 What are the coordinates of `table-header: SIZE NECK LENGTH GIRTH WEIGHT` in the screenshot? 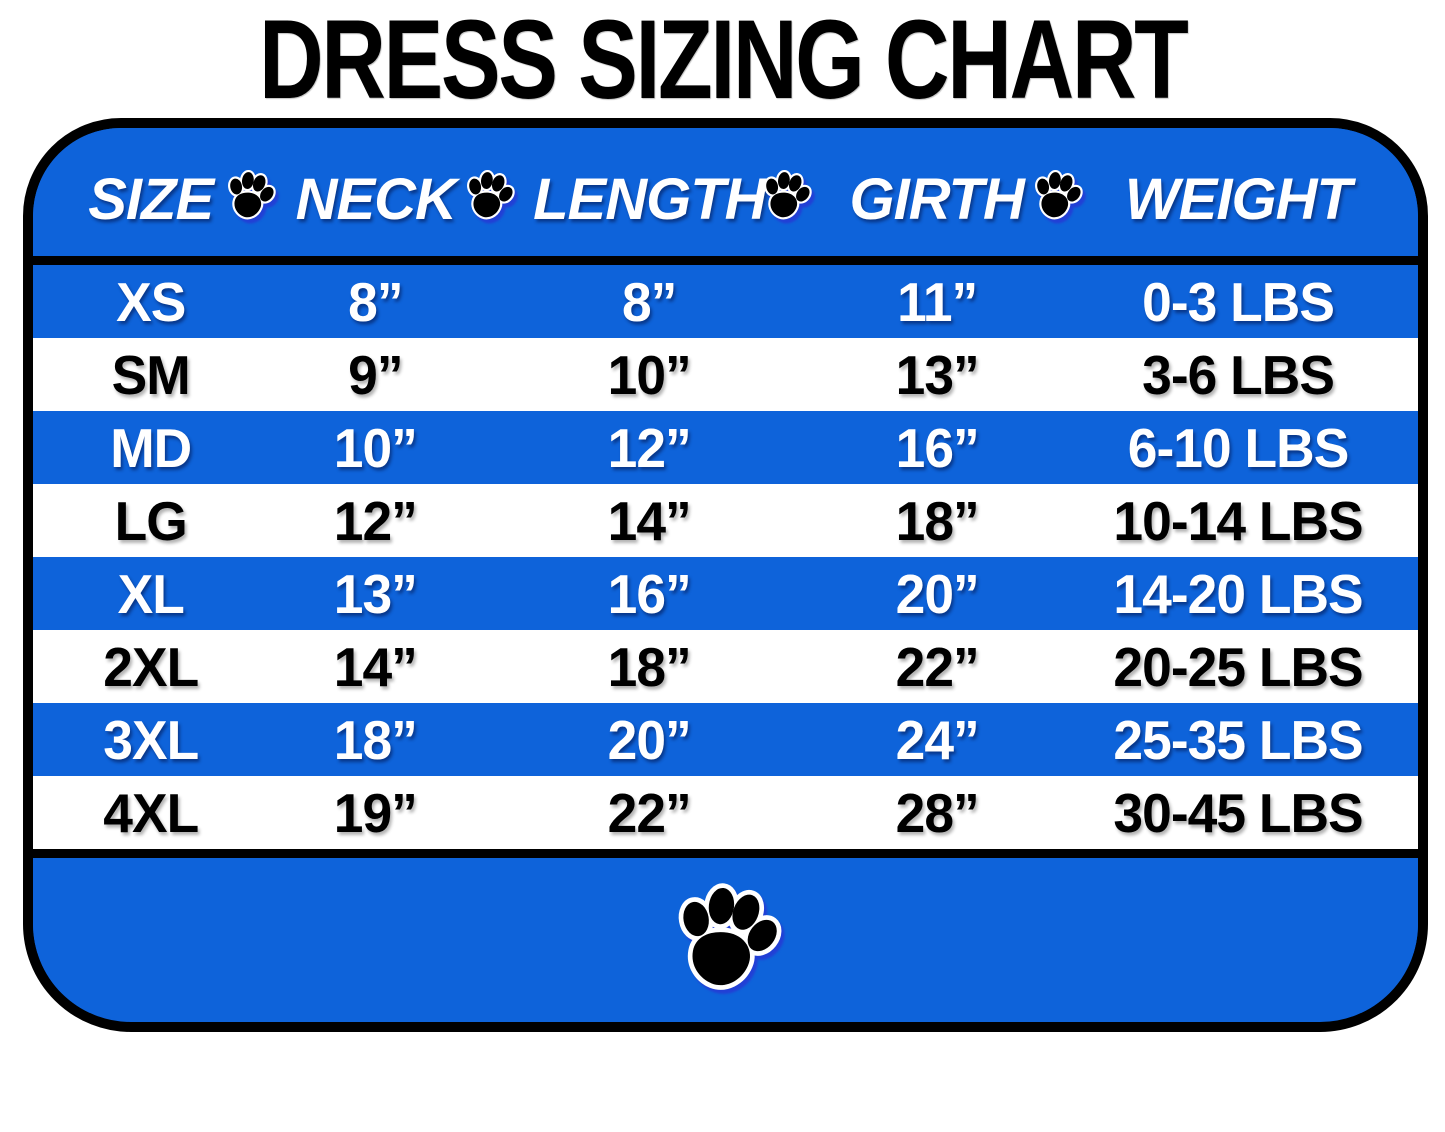 It's located at (725, 192).